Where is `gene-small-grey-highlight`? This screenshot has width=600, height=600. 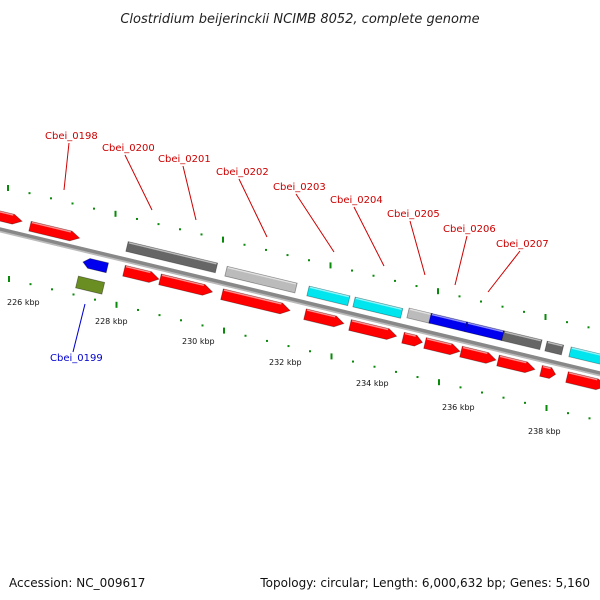
gene-small-grey-highlight is located at coordinates (555, 344).